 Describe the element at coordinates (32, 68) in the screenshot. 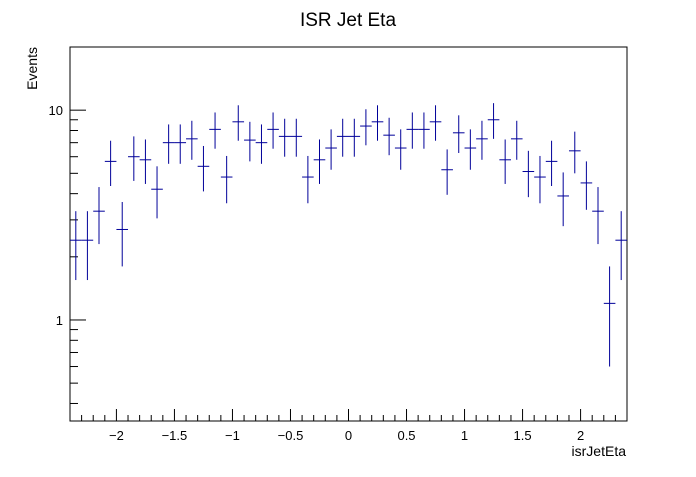

I see `y-axis-label: Events` at that location.